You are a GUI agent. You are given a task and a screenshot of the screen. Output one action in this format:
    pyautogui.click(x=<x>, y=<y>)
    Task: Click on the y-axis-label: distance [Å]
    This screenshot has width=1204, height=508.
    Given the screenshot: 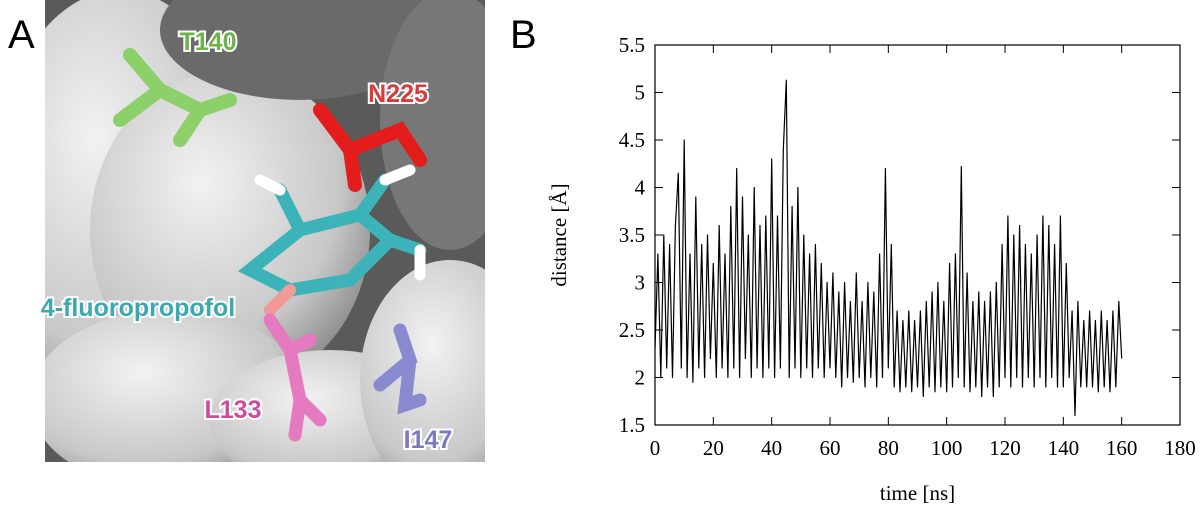 What is the action you would take?
    pyautogui.click(x=559, y=234)
    